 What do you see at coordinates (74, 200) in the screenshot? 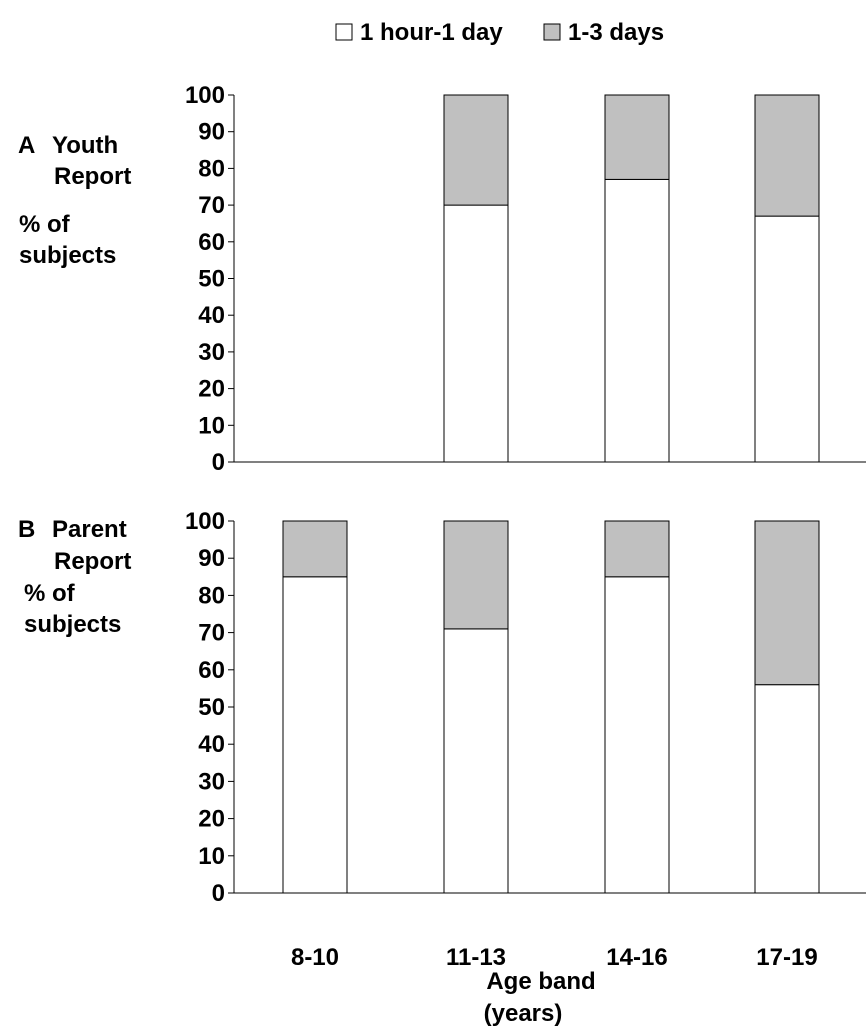
I see `panel-a-labels: A Youth Report % of subjects` at bounding box center [74, 200].